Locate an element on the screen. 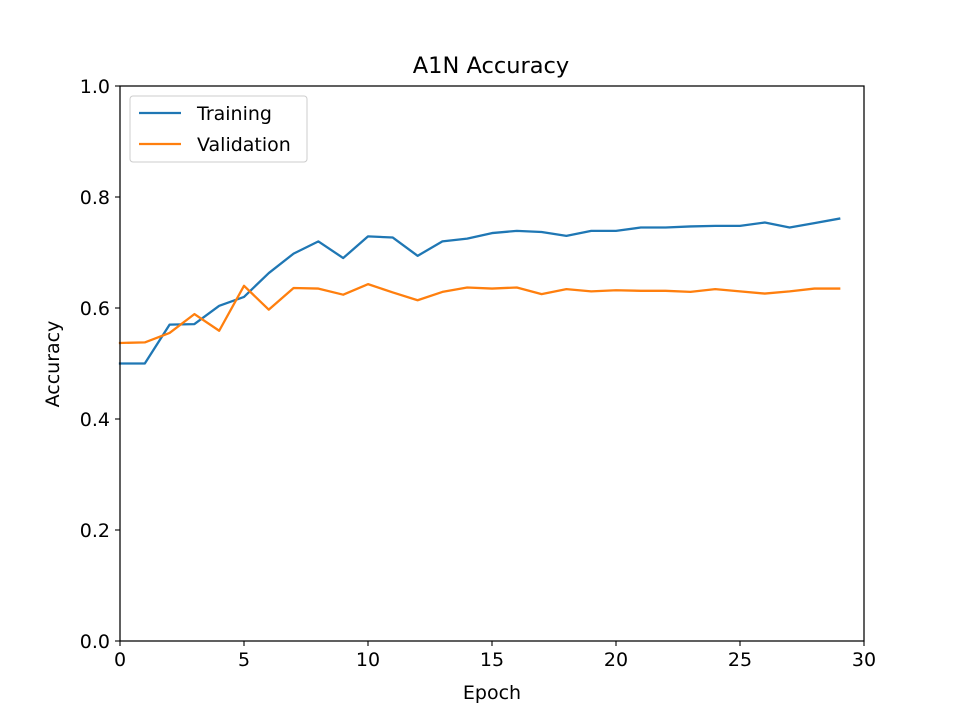  legend-label-validation: Validation is located at coordinates (244, 145).